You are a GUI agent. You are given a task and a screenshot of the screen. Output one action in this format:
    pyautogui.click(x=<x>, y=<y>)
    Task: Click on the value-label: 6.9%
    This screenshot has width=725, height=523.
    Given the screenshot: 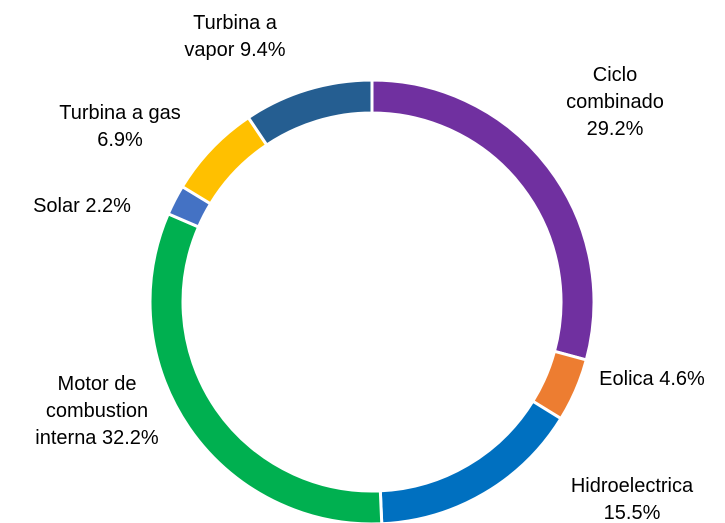 What is the action you would take?
    pyautogui.click(x=120, y=140)
    